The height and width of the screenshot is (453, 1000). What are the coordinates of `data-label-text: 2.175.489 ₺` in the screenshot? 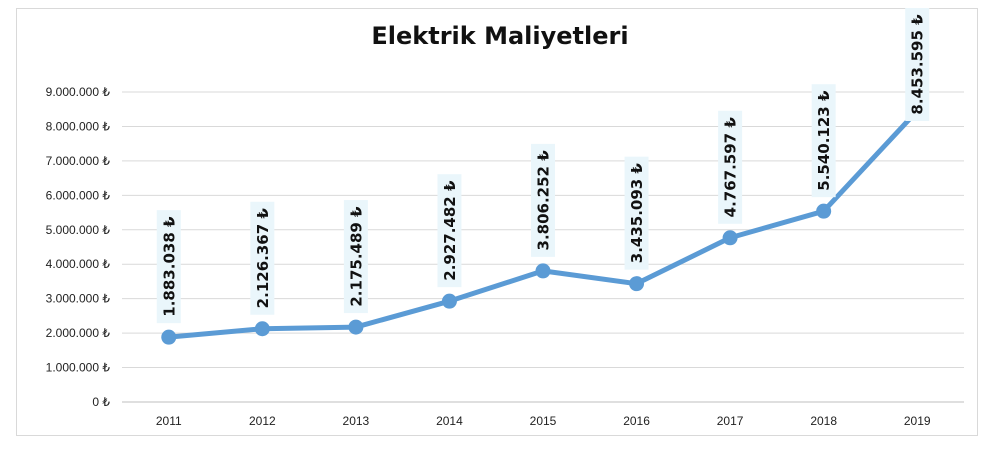 It's located at (356, 256).